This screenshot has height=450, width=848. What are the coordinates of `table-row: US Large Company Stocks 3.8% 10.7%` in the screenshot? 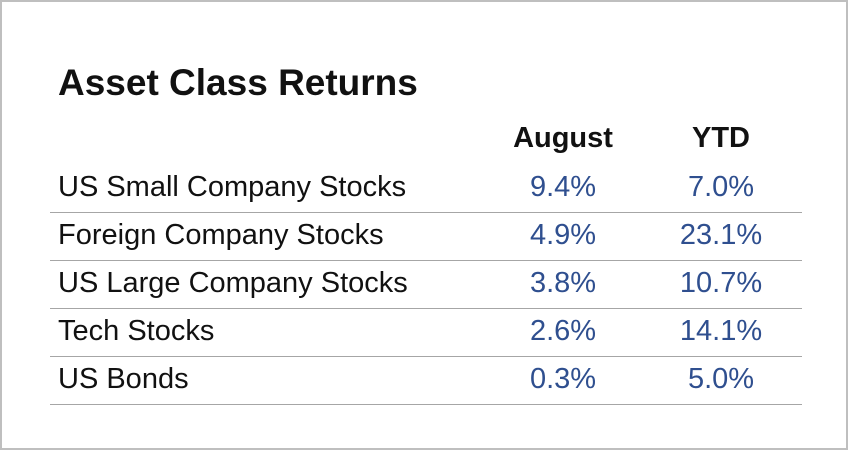 It's located at (426, 285).